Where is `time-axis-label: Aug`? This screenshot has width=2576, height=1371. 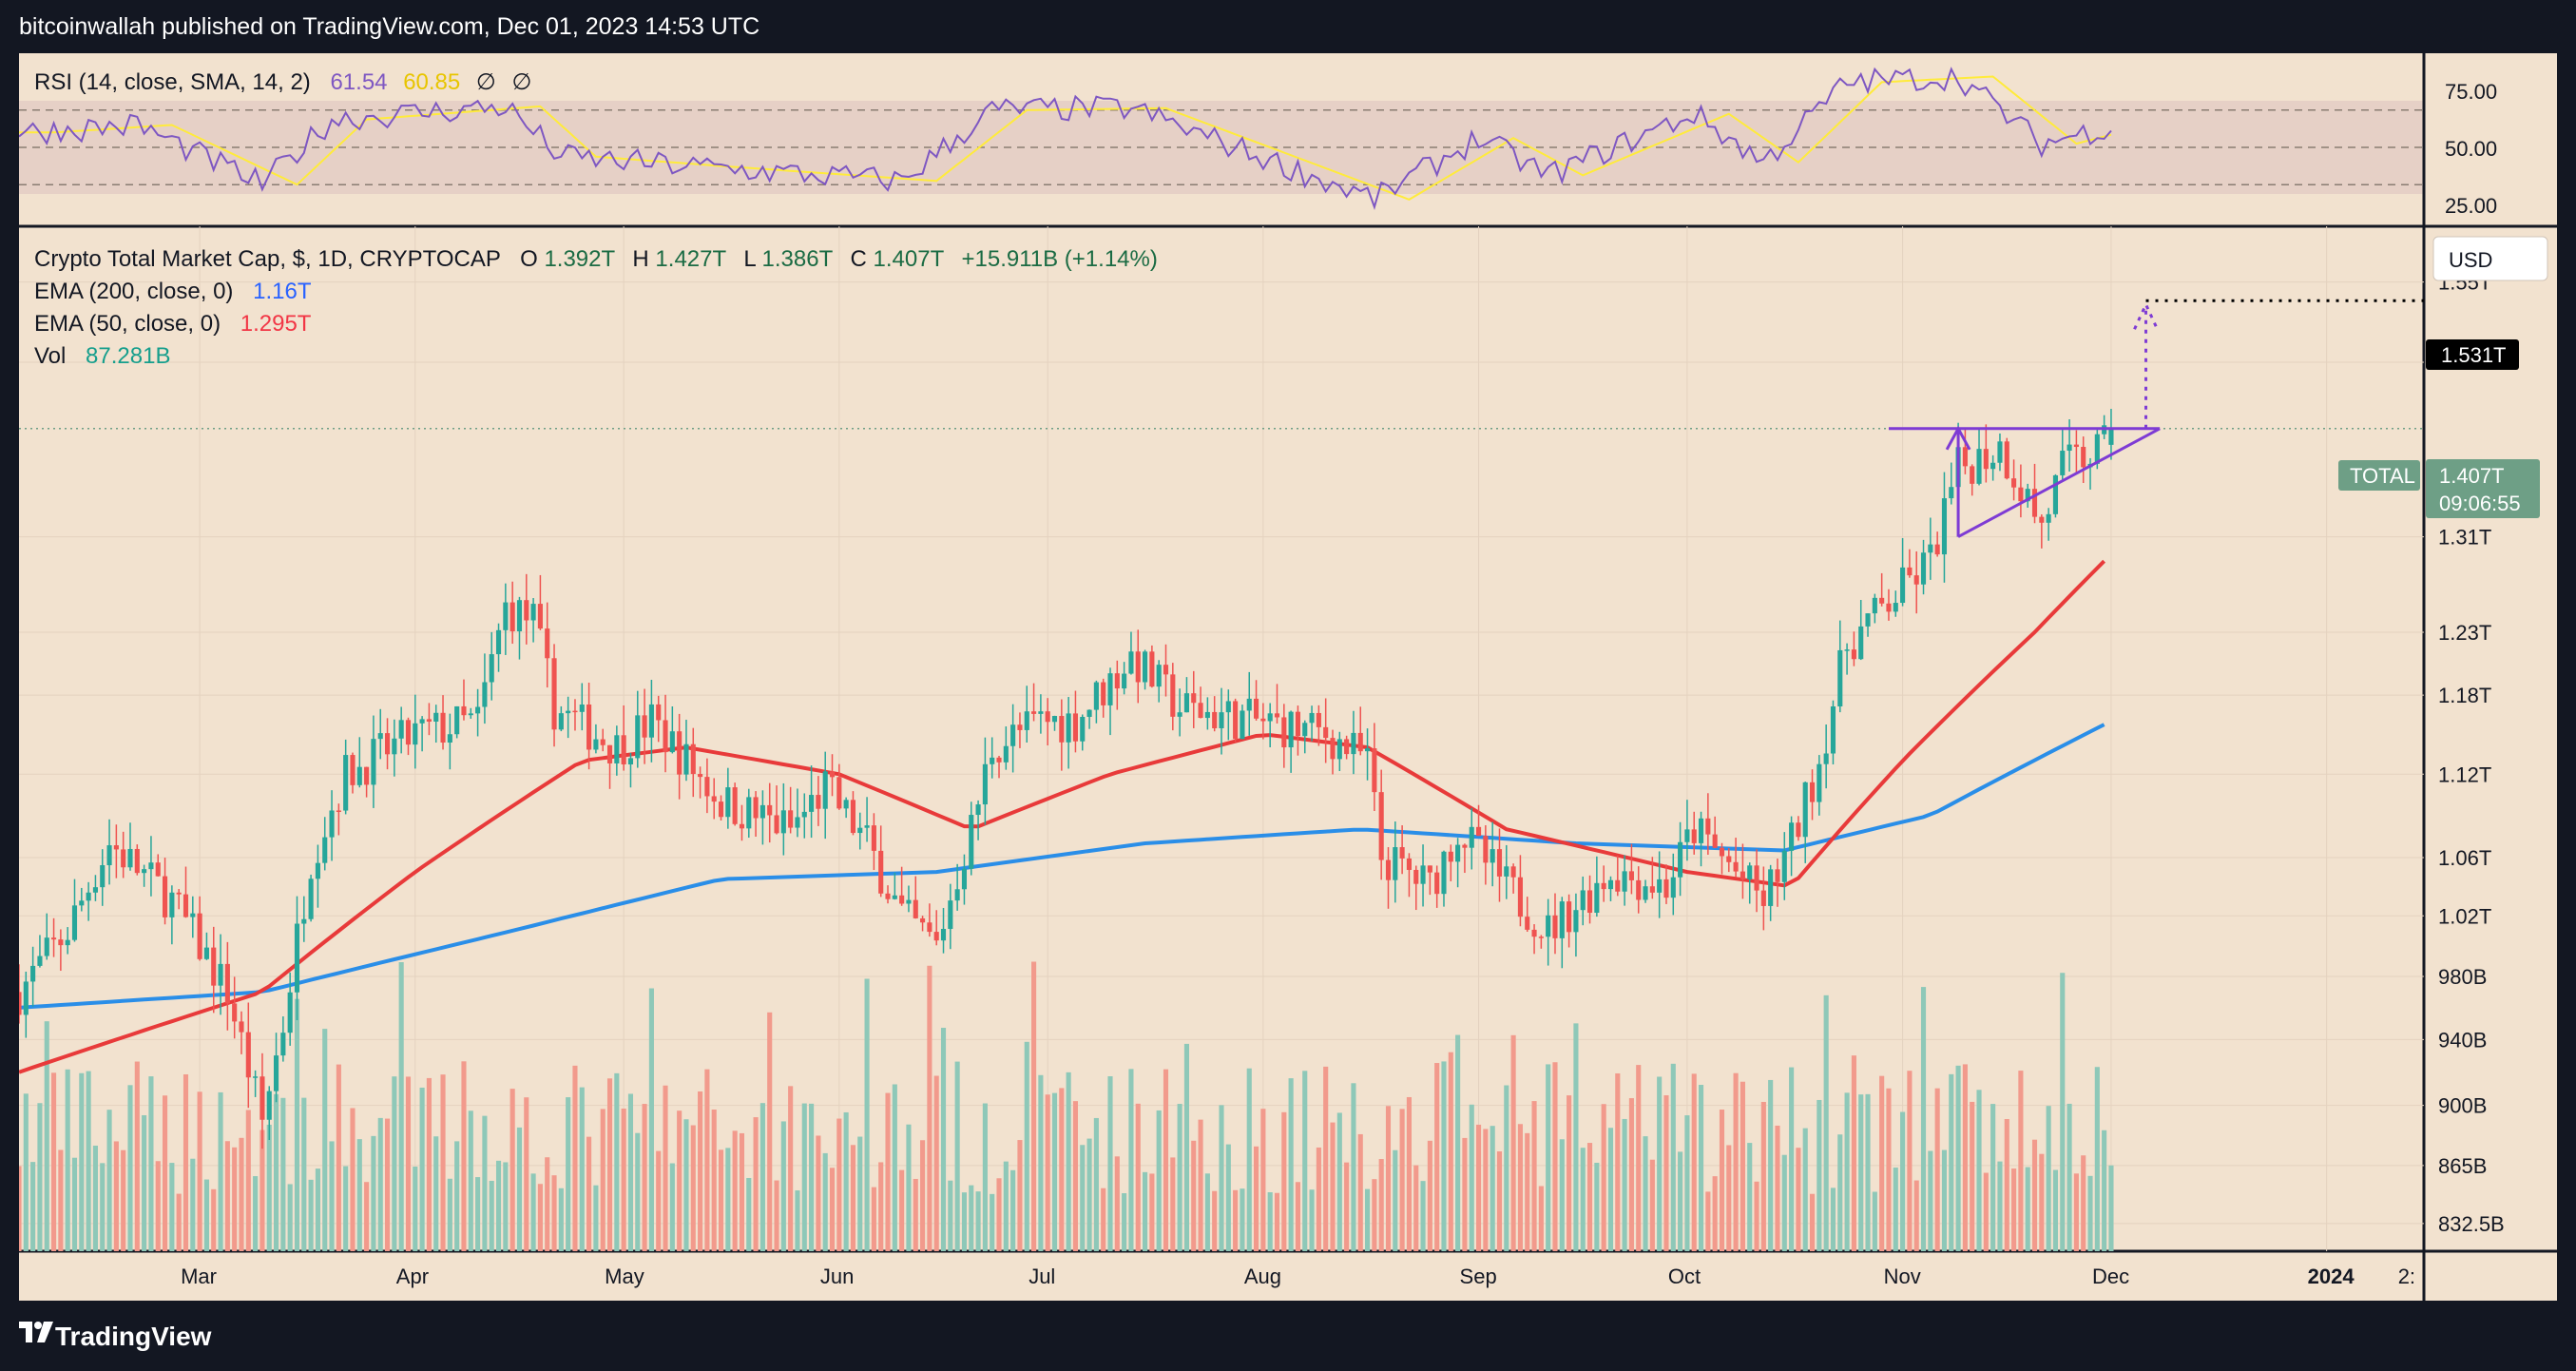
time-axis-label: Aug is located at coordinates (1262, 1276).